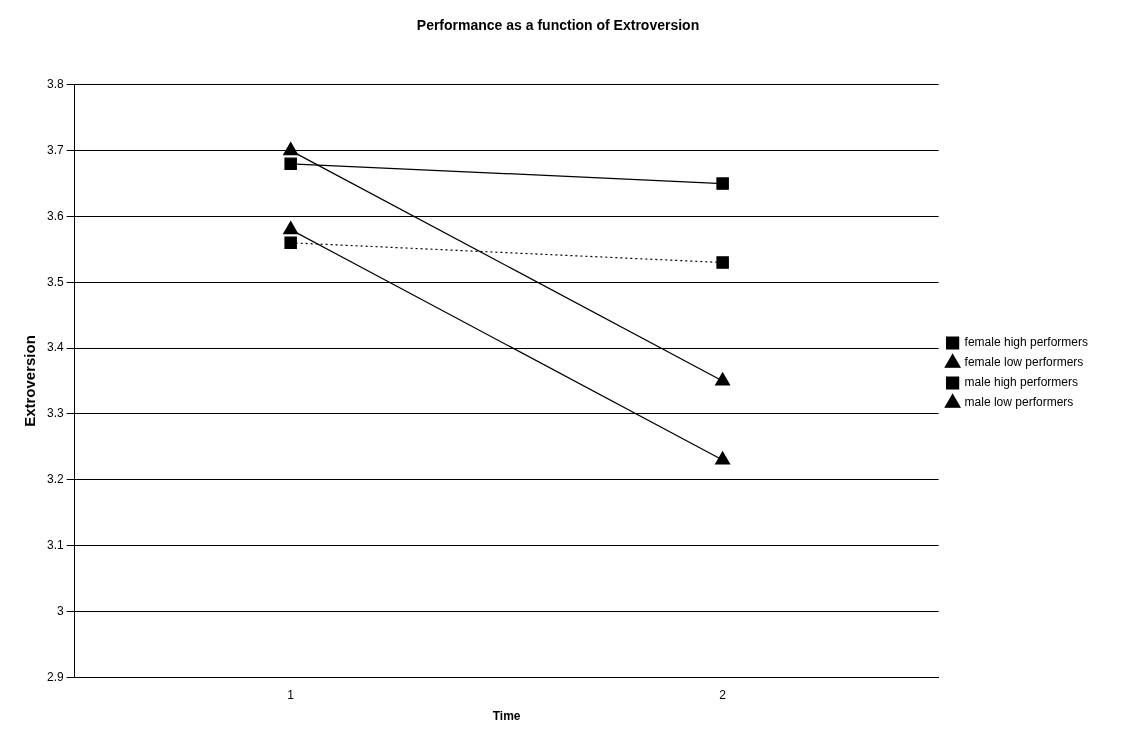 Image resolution: width=1123 pixels, height=749 pixels. What do you see at coordinates (291, 694) in the screenshot?
I see `x-tick-label: 1` at bounding box center [291, 694].